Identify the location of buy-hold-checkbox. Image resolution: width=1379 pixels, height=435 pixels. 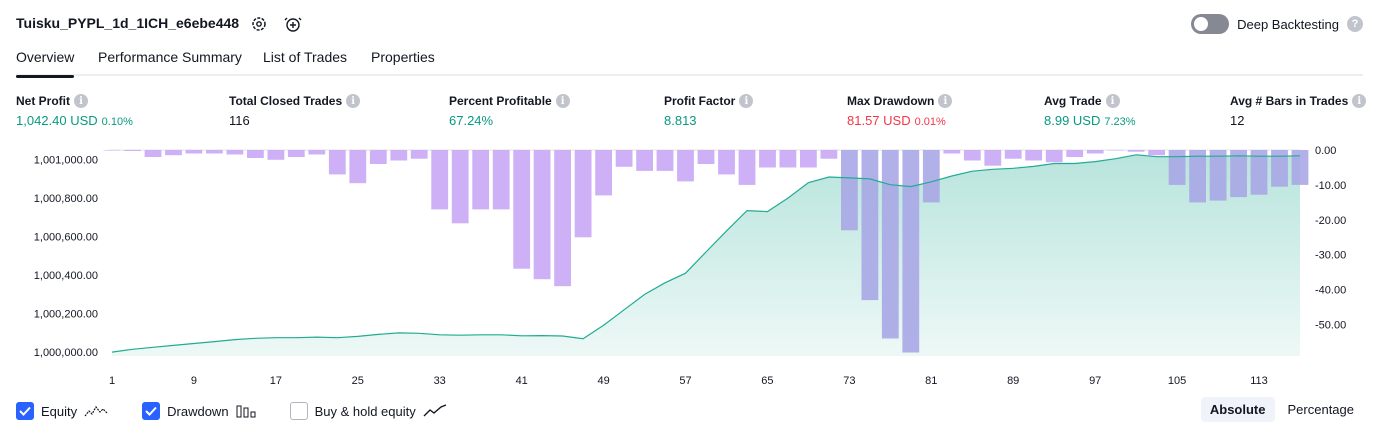
(298, 411).